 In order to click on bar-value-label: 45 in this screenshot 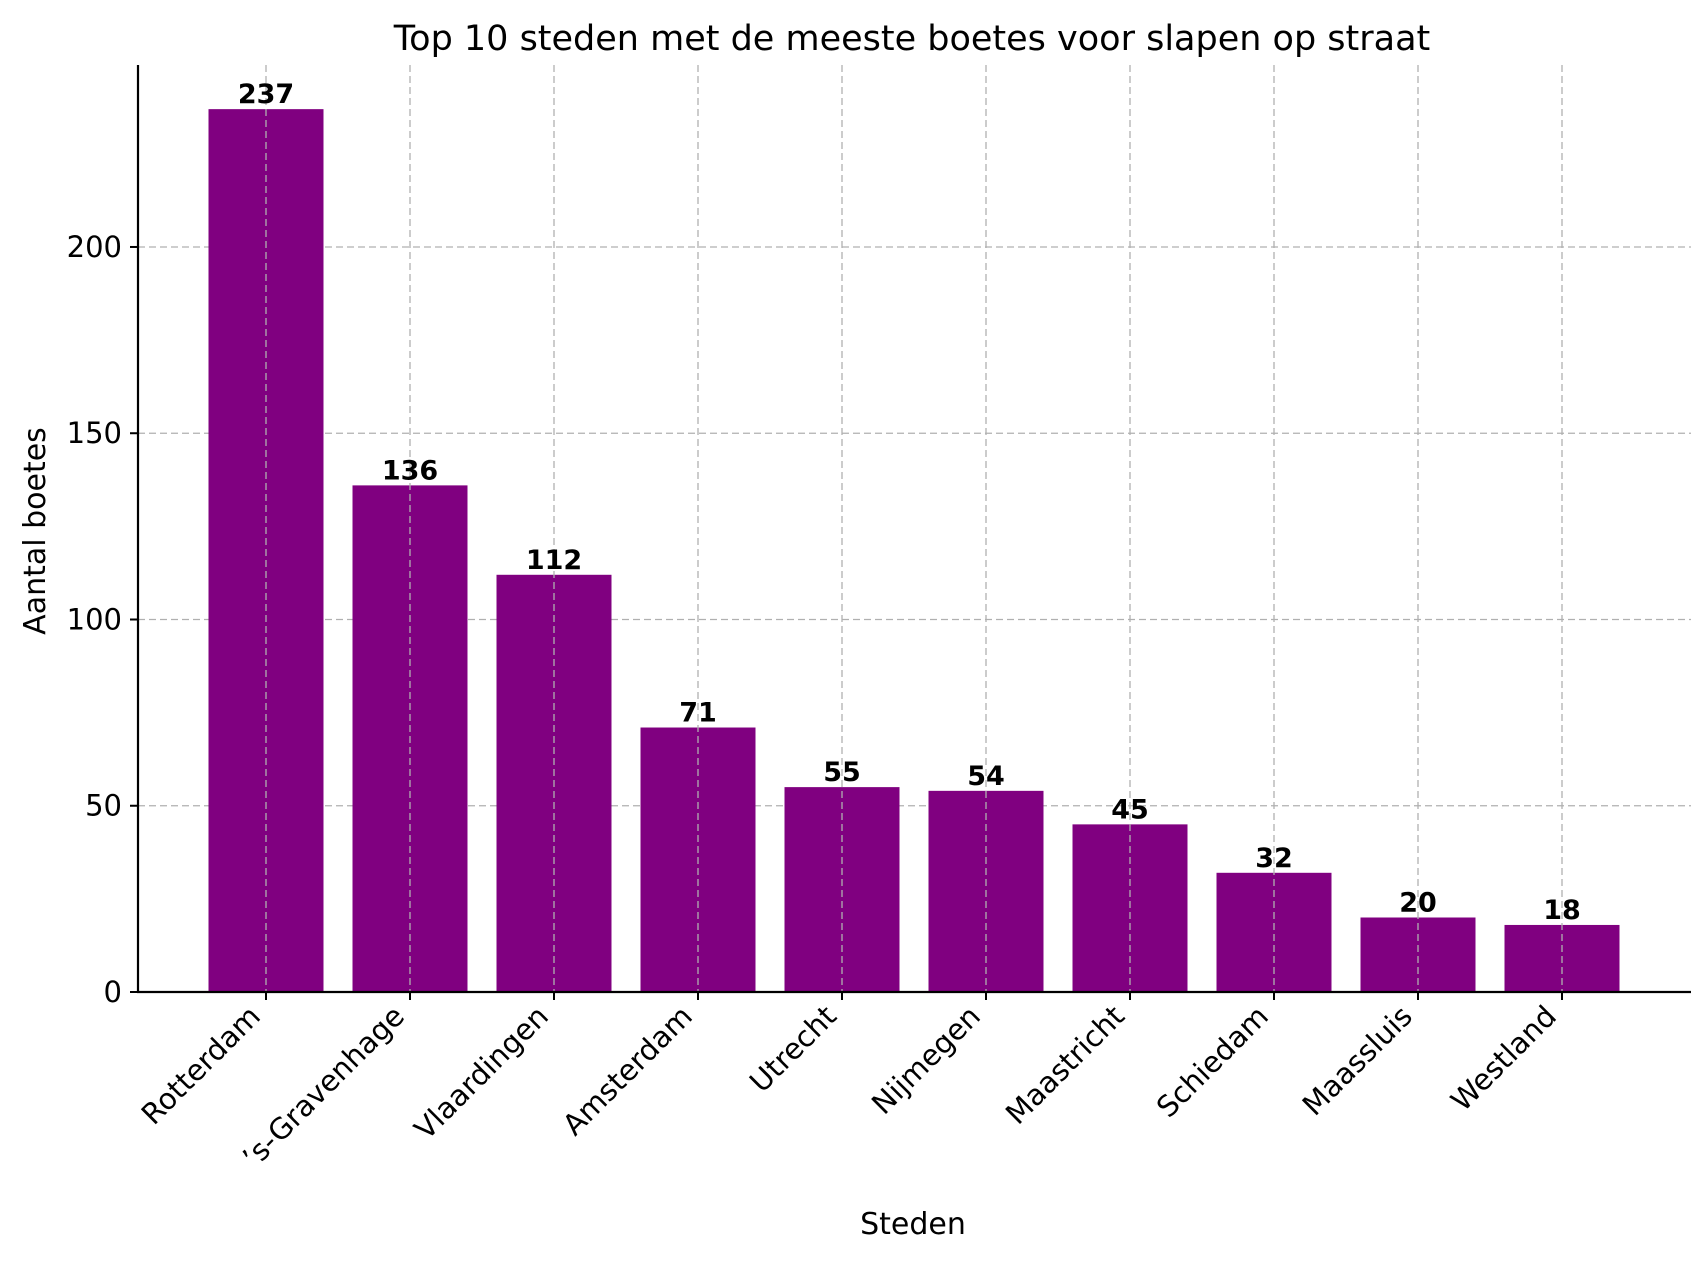, I will do `click(1130, 809)`.